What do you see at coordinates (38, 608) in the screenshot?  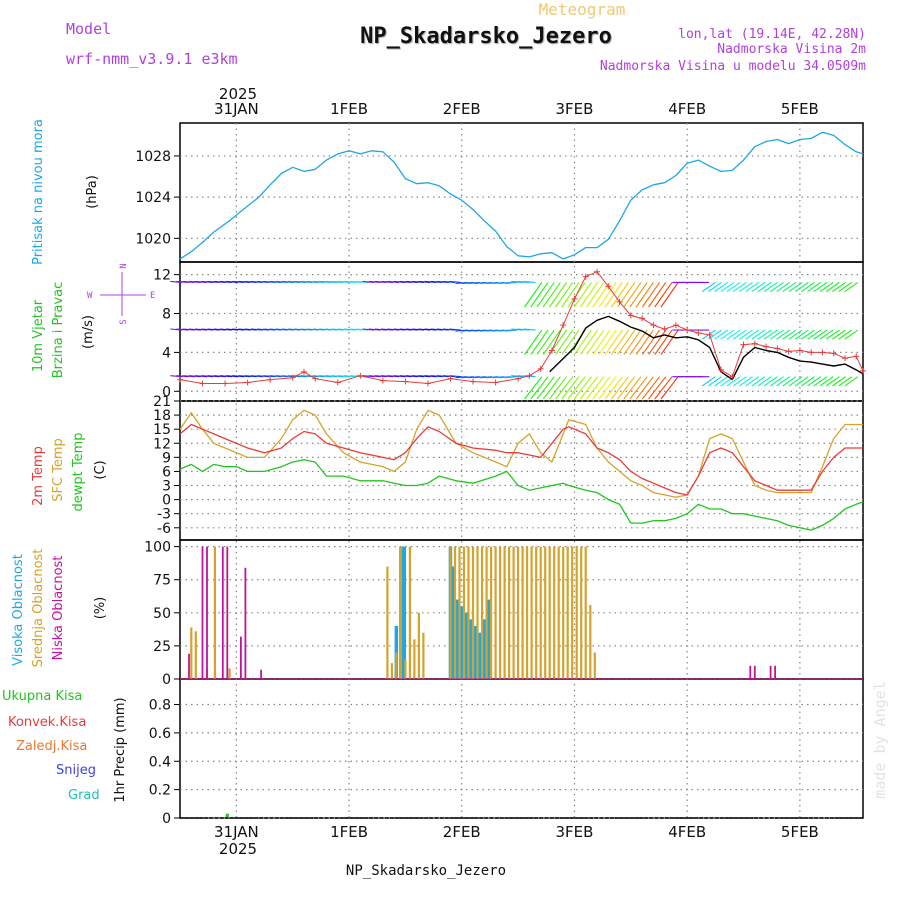 I see `cloud-side-label-b: Srednja Oblacnost` at bounding box center [38, 608].